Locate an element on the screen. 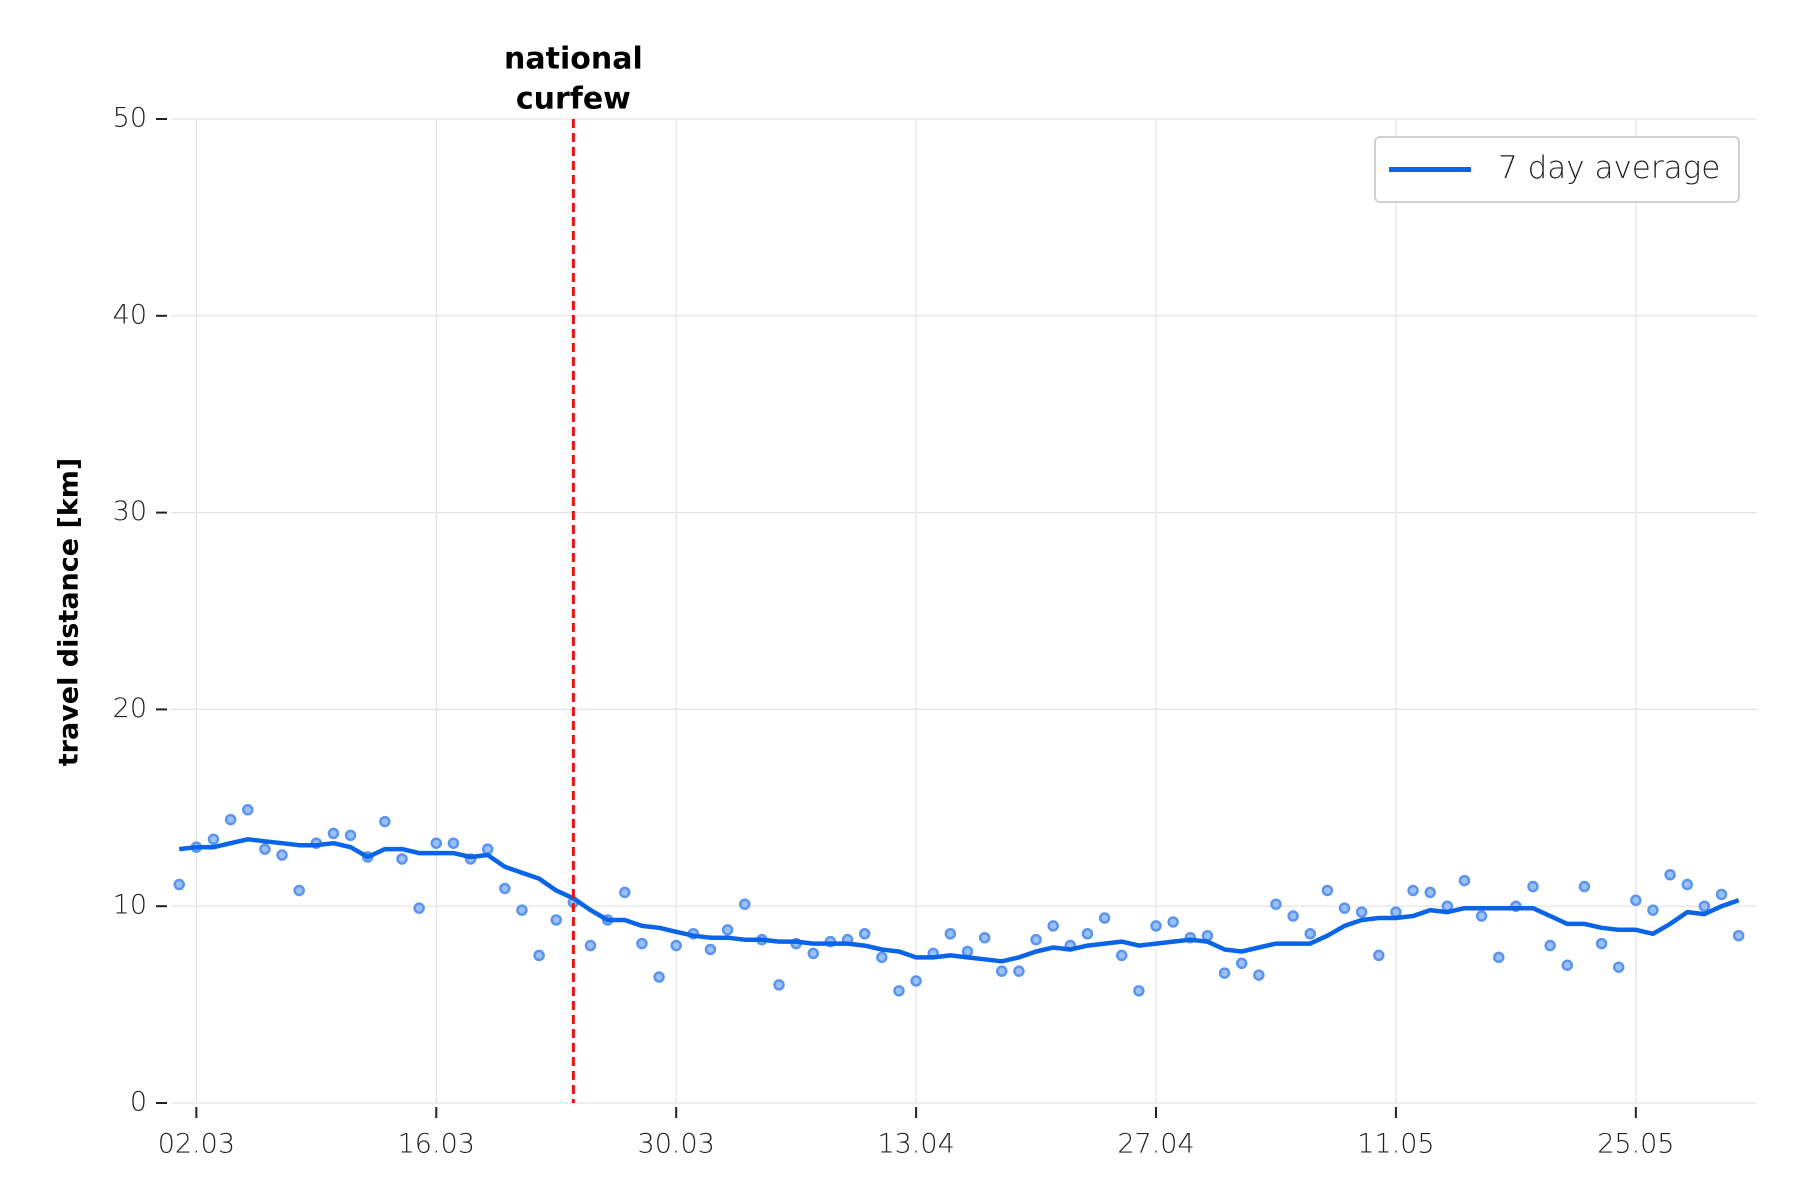 The height and width of the screenshot is (1200, 1800). x-tick-label: 27.04 is located at coordinates (1155, 1144).